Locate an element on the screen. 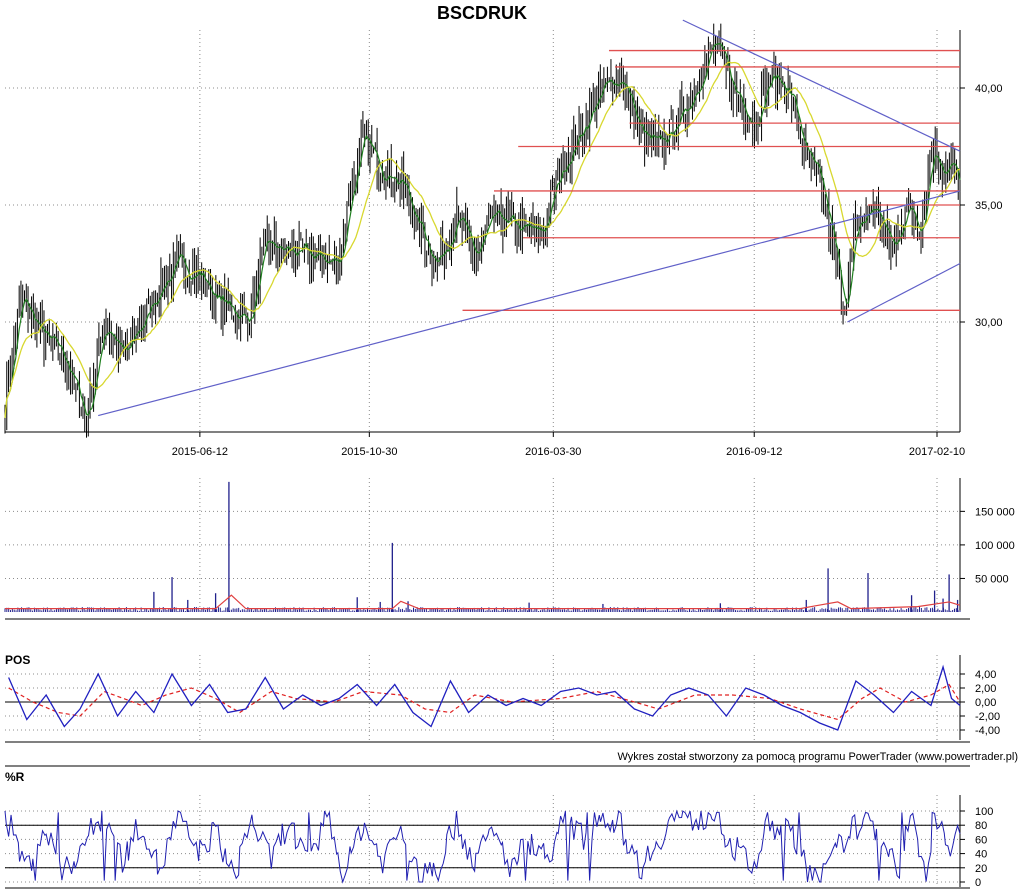  pos-ytick-label-0: 4,00 is located at coordinates (985, 675).